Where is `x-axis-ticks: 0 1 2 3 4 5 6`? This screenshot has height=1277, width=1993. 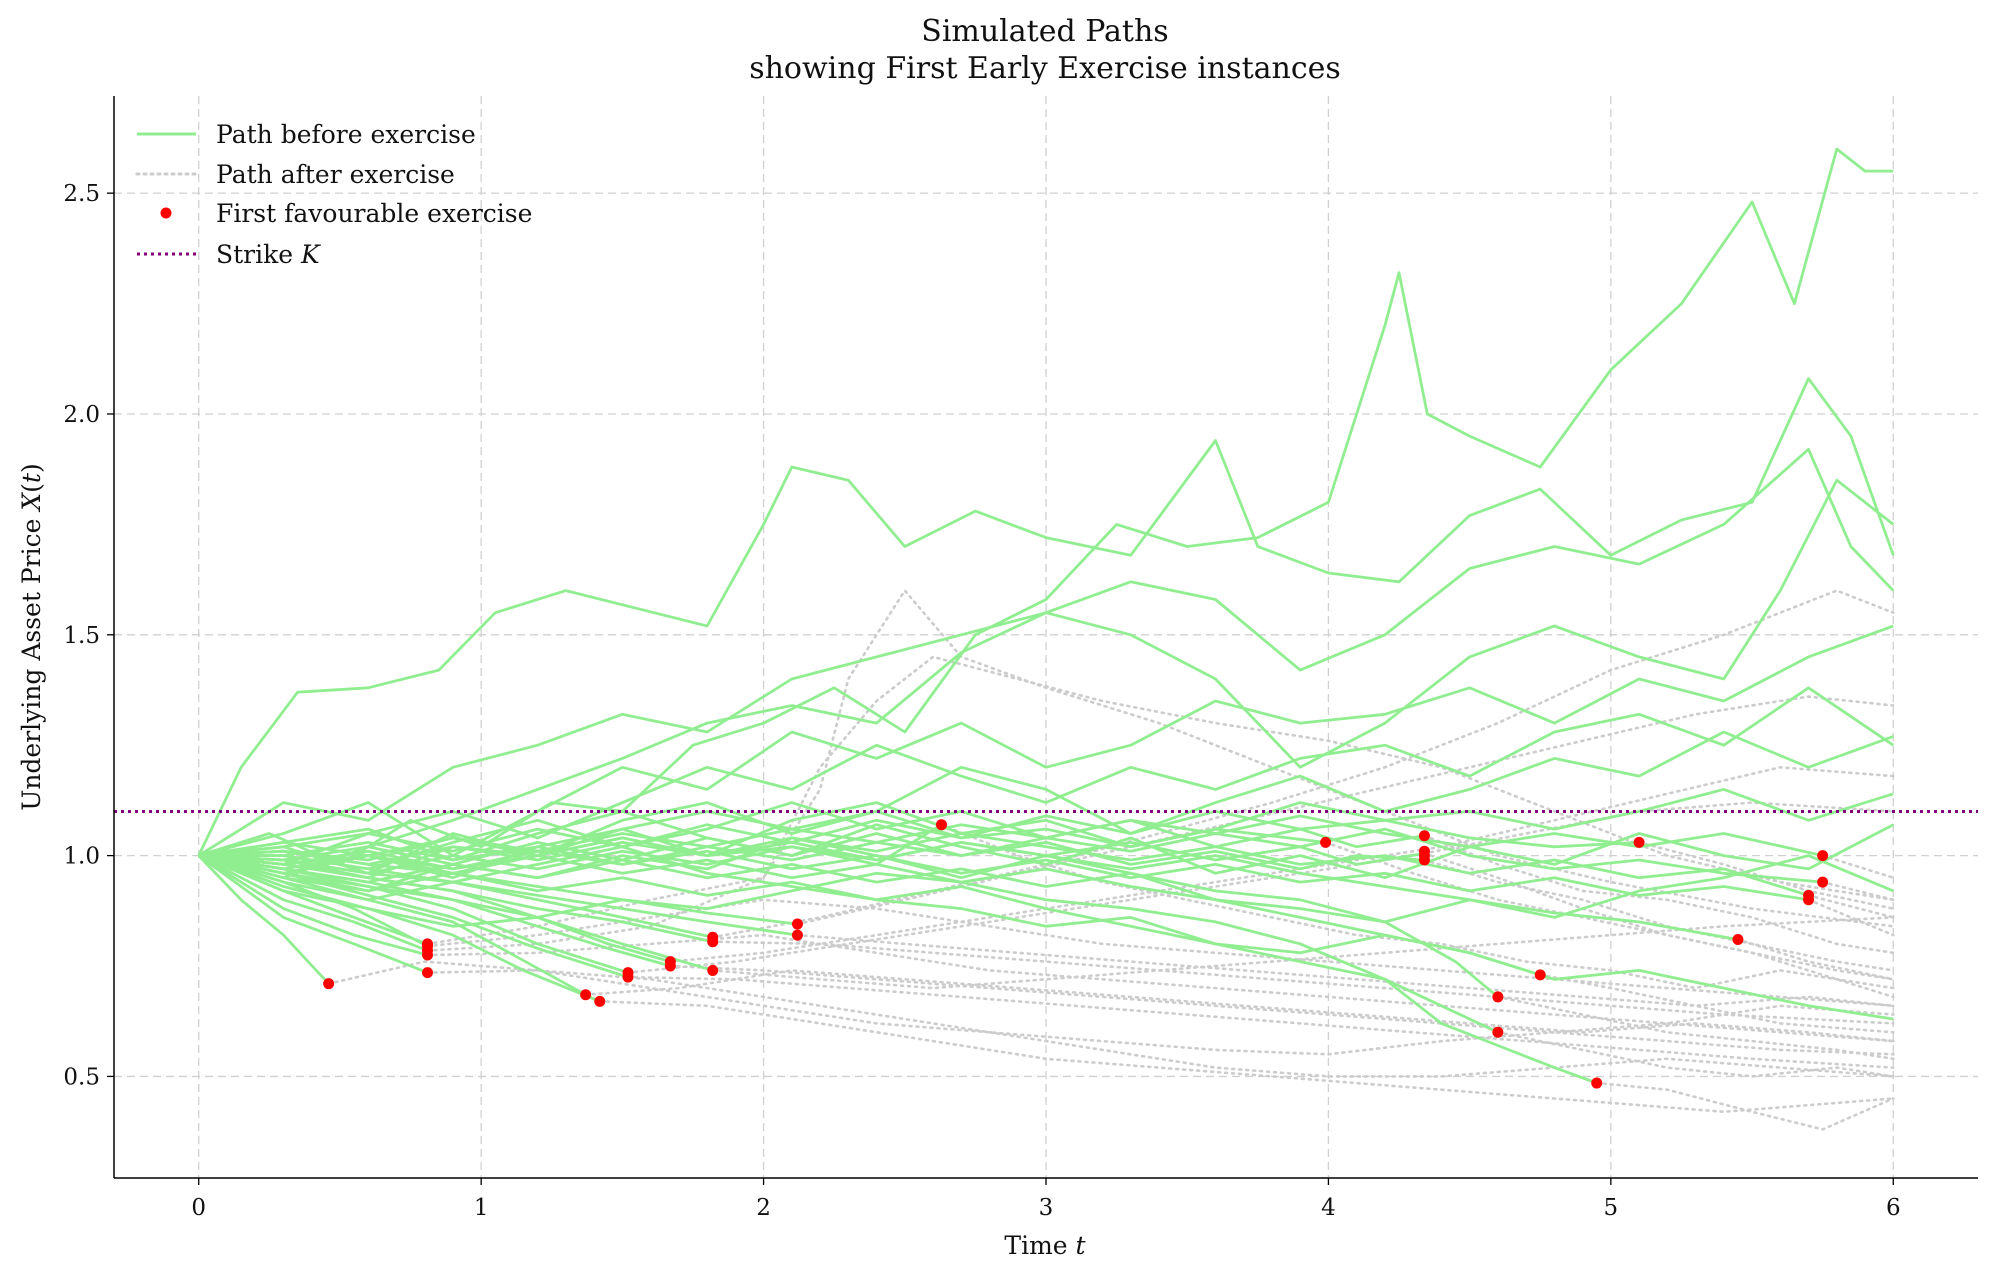
x-axis-ticks: 0 1 2 3 4 5 6 is located at coordinates (1046, 1199).